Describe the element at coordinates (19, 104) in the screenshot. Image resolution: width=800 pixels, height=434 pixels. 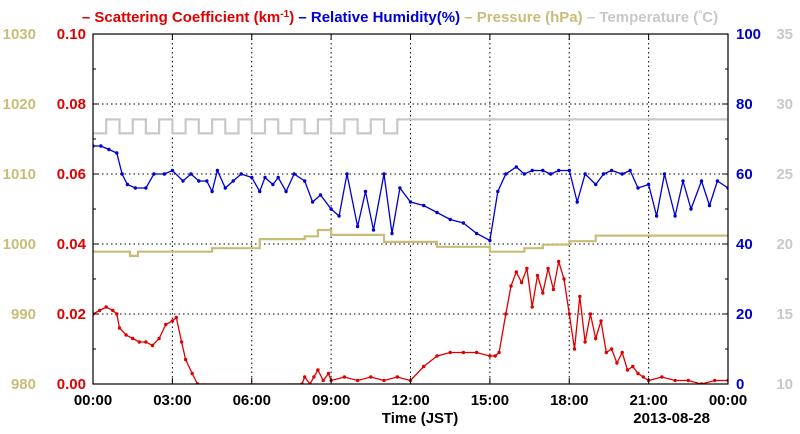
I see `pressure-tick-label: 1020` at that location.